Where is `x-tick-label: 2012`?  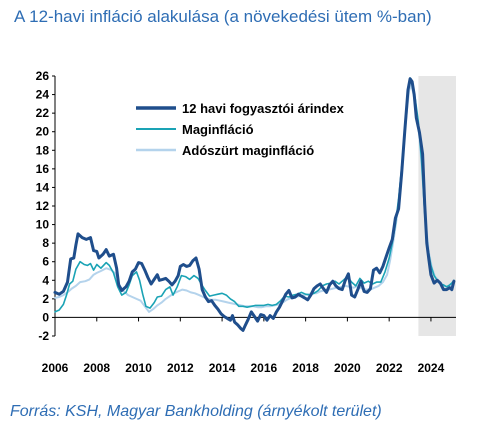 x-tick-label: 2012 is located at coordinates (180, 368).